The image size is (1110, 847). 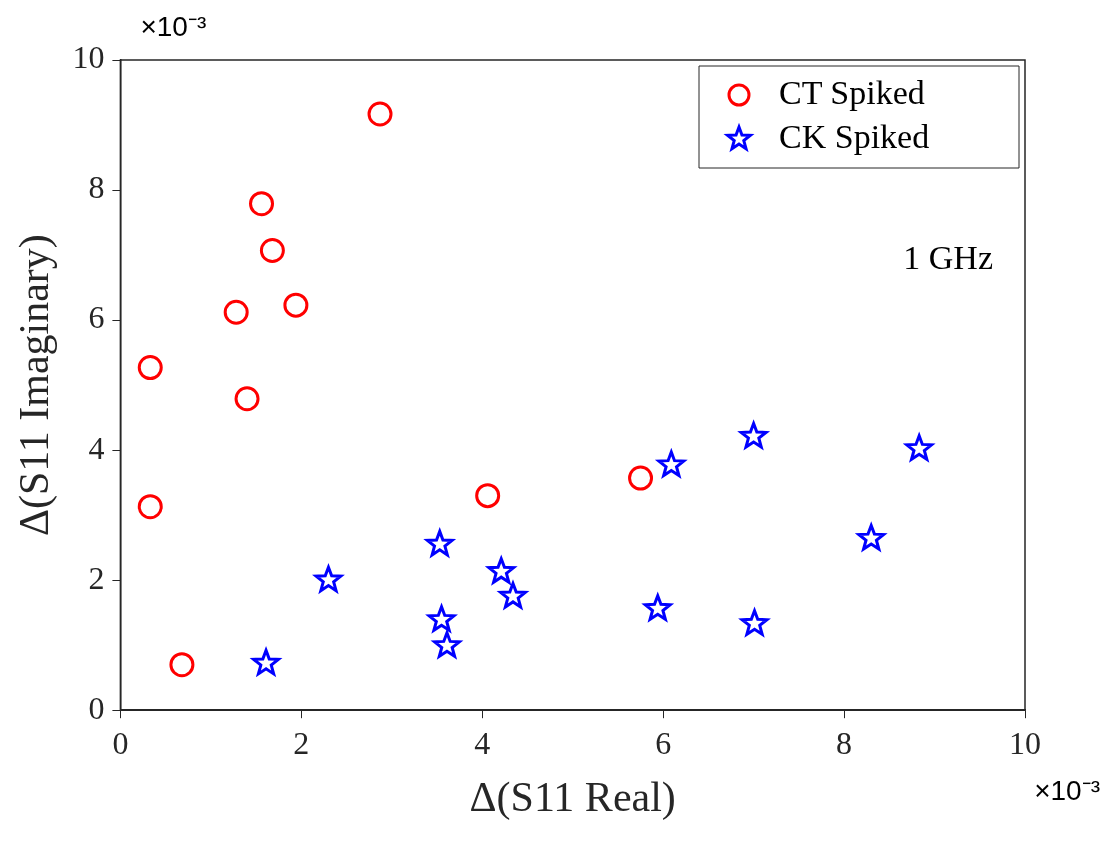 I want to click on y-tick-label: 8, so click(x=96, y=187).